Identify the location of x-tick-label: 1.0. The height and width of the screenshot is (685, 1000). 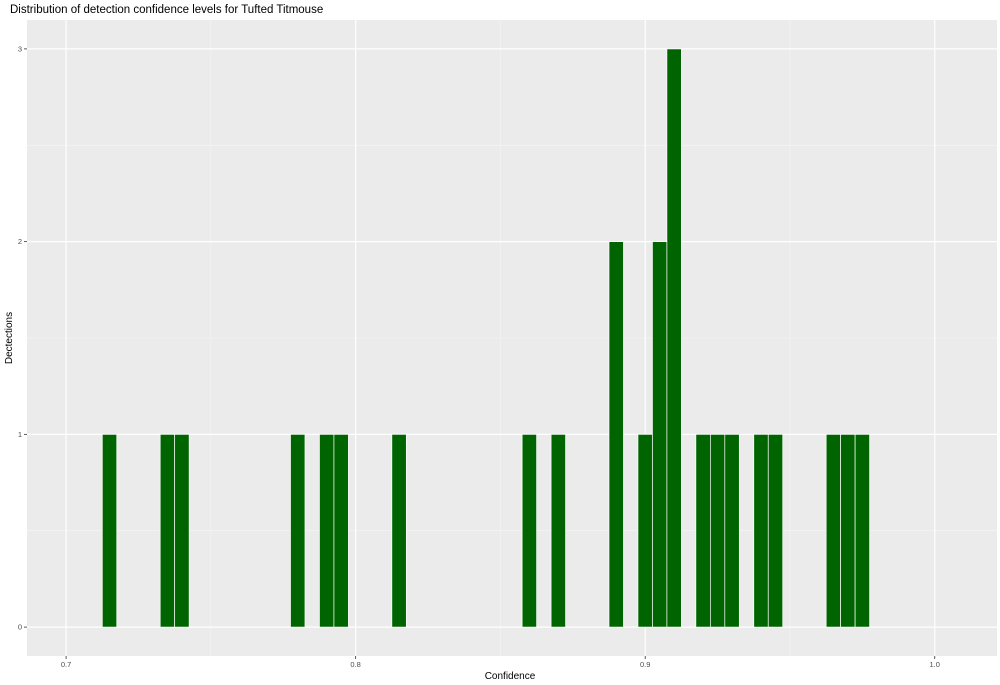
(935, 664).